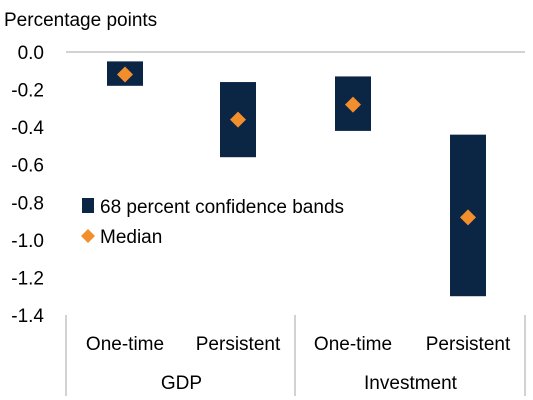 This screenshot has width=533, height=400. What do you see at coordinates (131, 237) in the screenshot?
I see `legend-median-label: Median` at bounding box center [131, 237].